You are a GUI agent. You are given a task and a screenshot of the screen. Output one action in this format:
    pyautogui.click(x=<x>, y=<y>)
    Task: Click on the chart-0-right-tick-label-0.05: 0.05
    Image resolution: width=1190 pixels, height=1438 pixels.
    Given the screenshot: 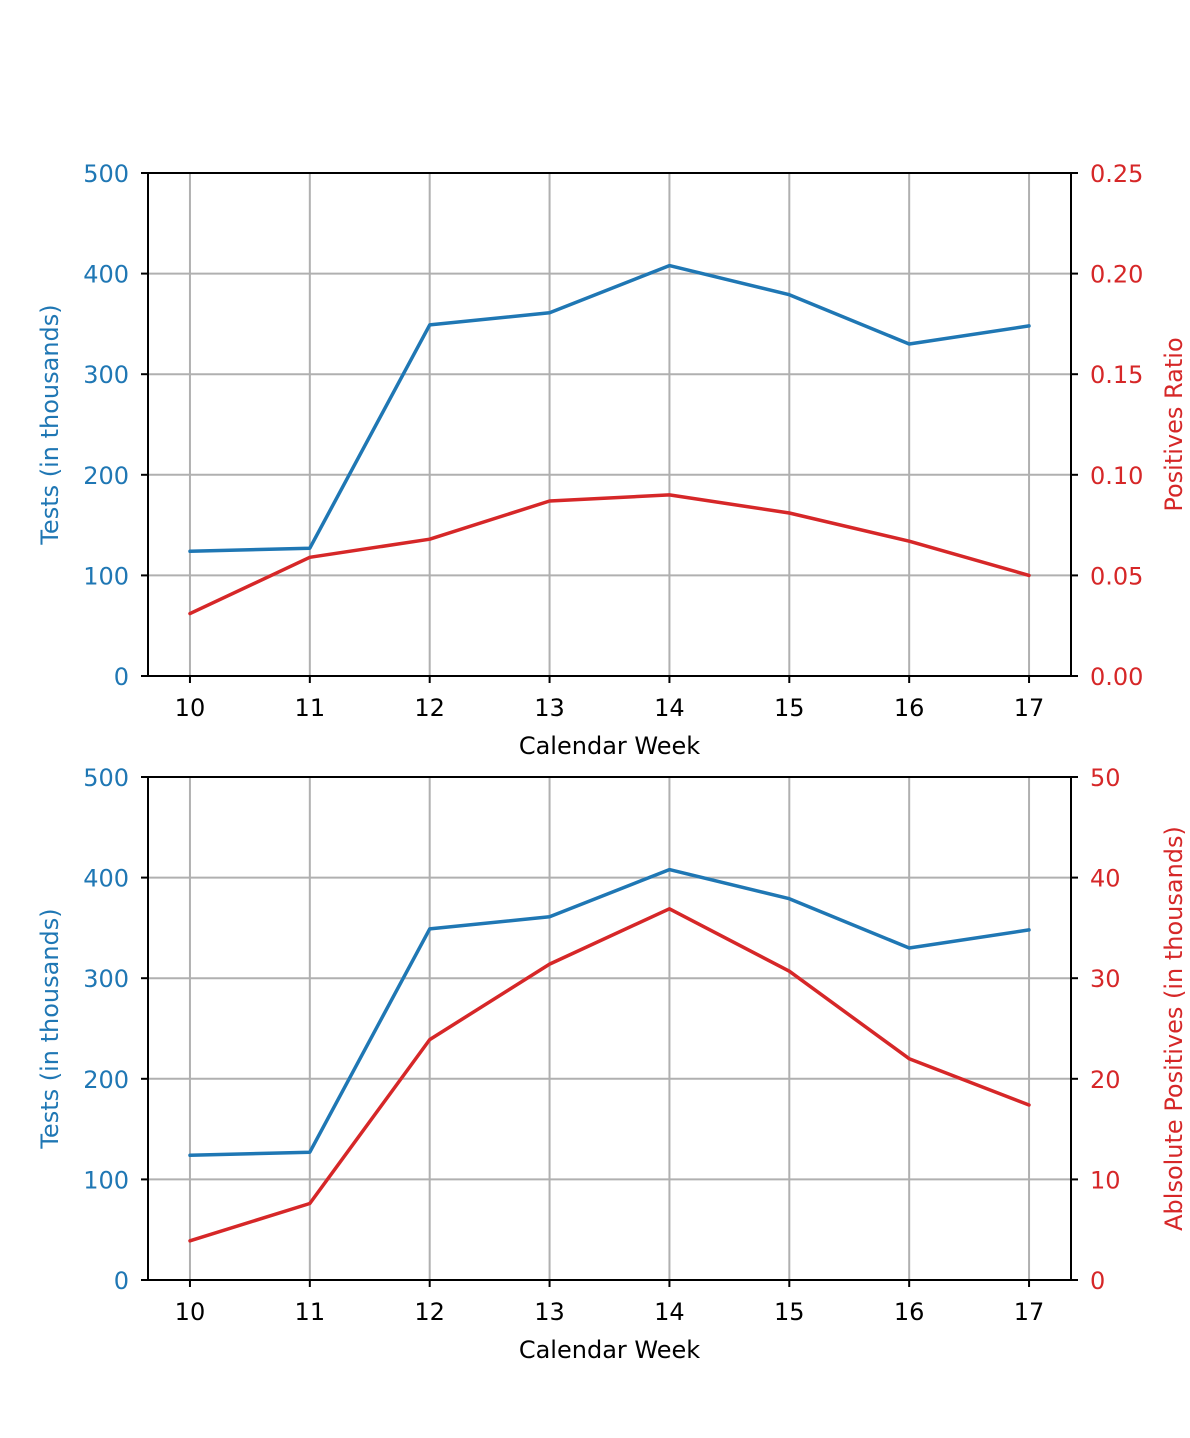 What is the action you would take?
    pyautogui.click(x=1116, y=576)
    